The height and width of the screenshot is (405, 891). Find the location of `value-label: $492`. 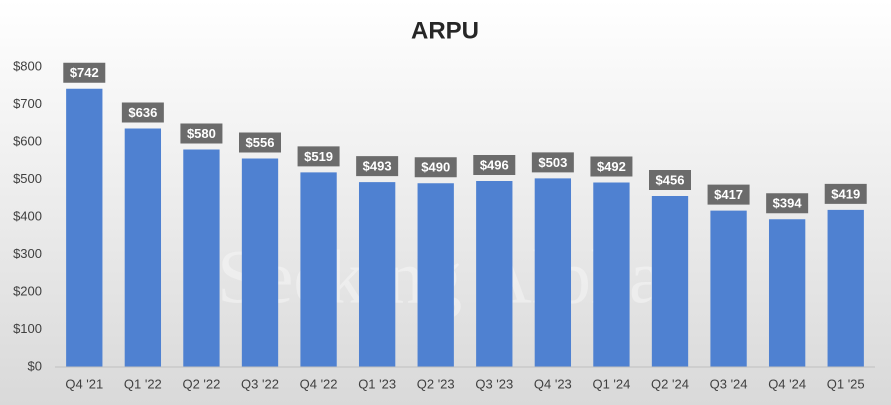

value-label: $492 is located at coordinates (611, 166).